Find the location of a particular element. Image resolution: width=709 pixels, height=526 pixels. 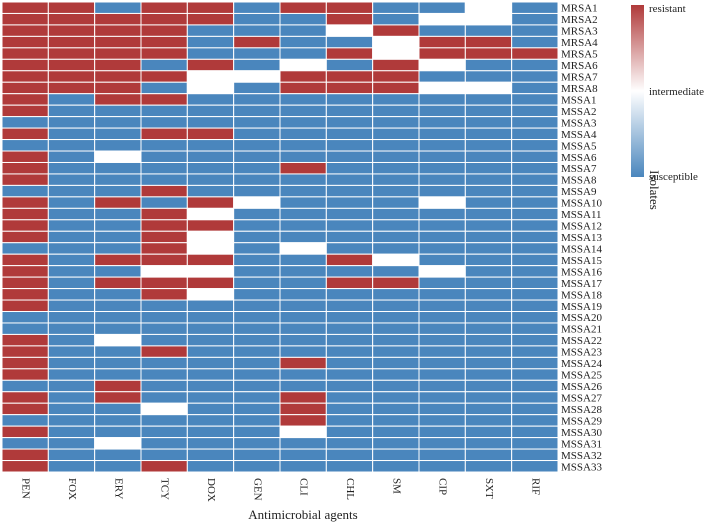

heatmap-cell-mrsa4-sm is located at coordinates (396, 42).